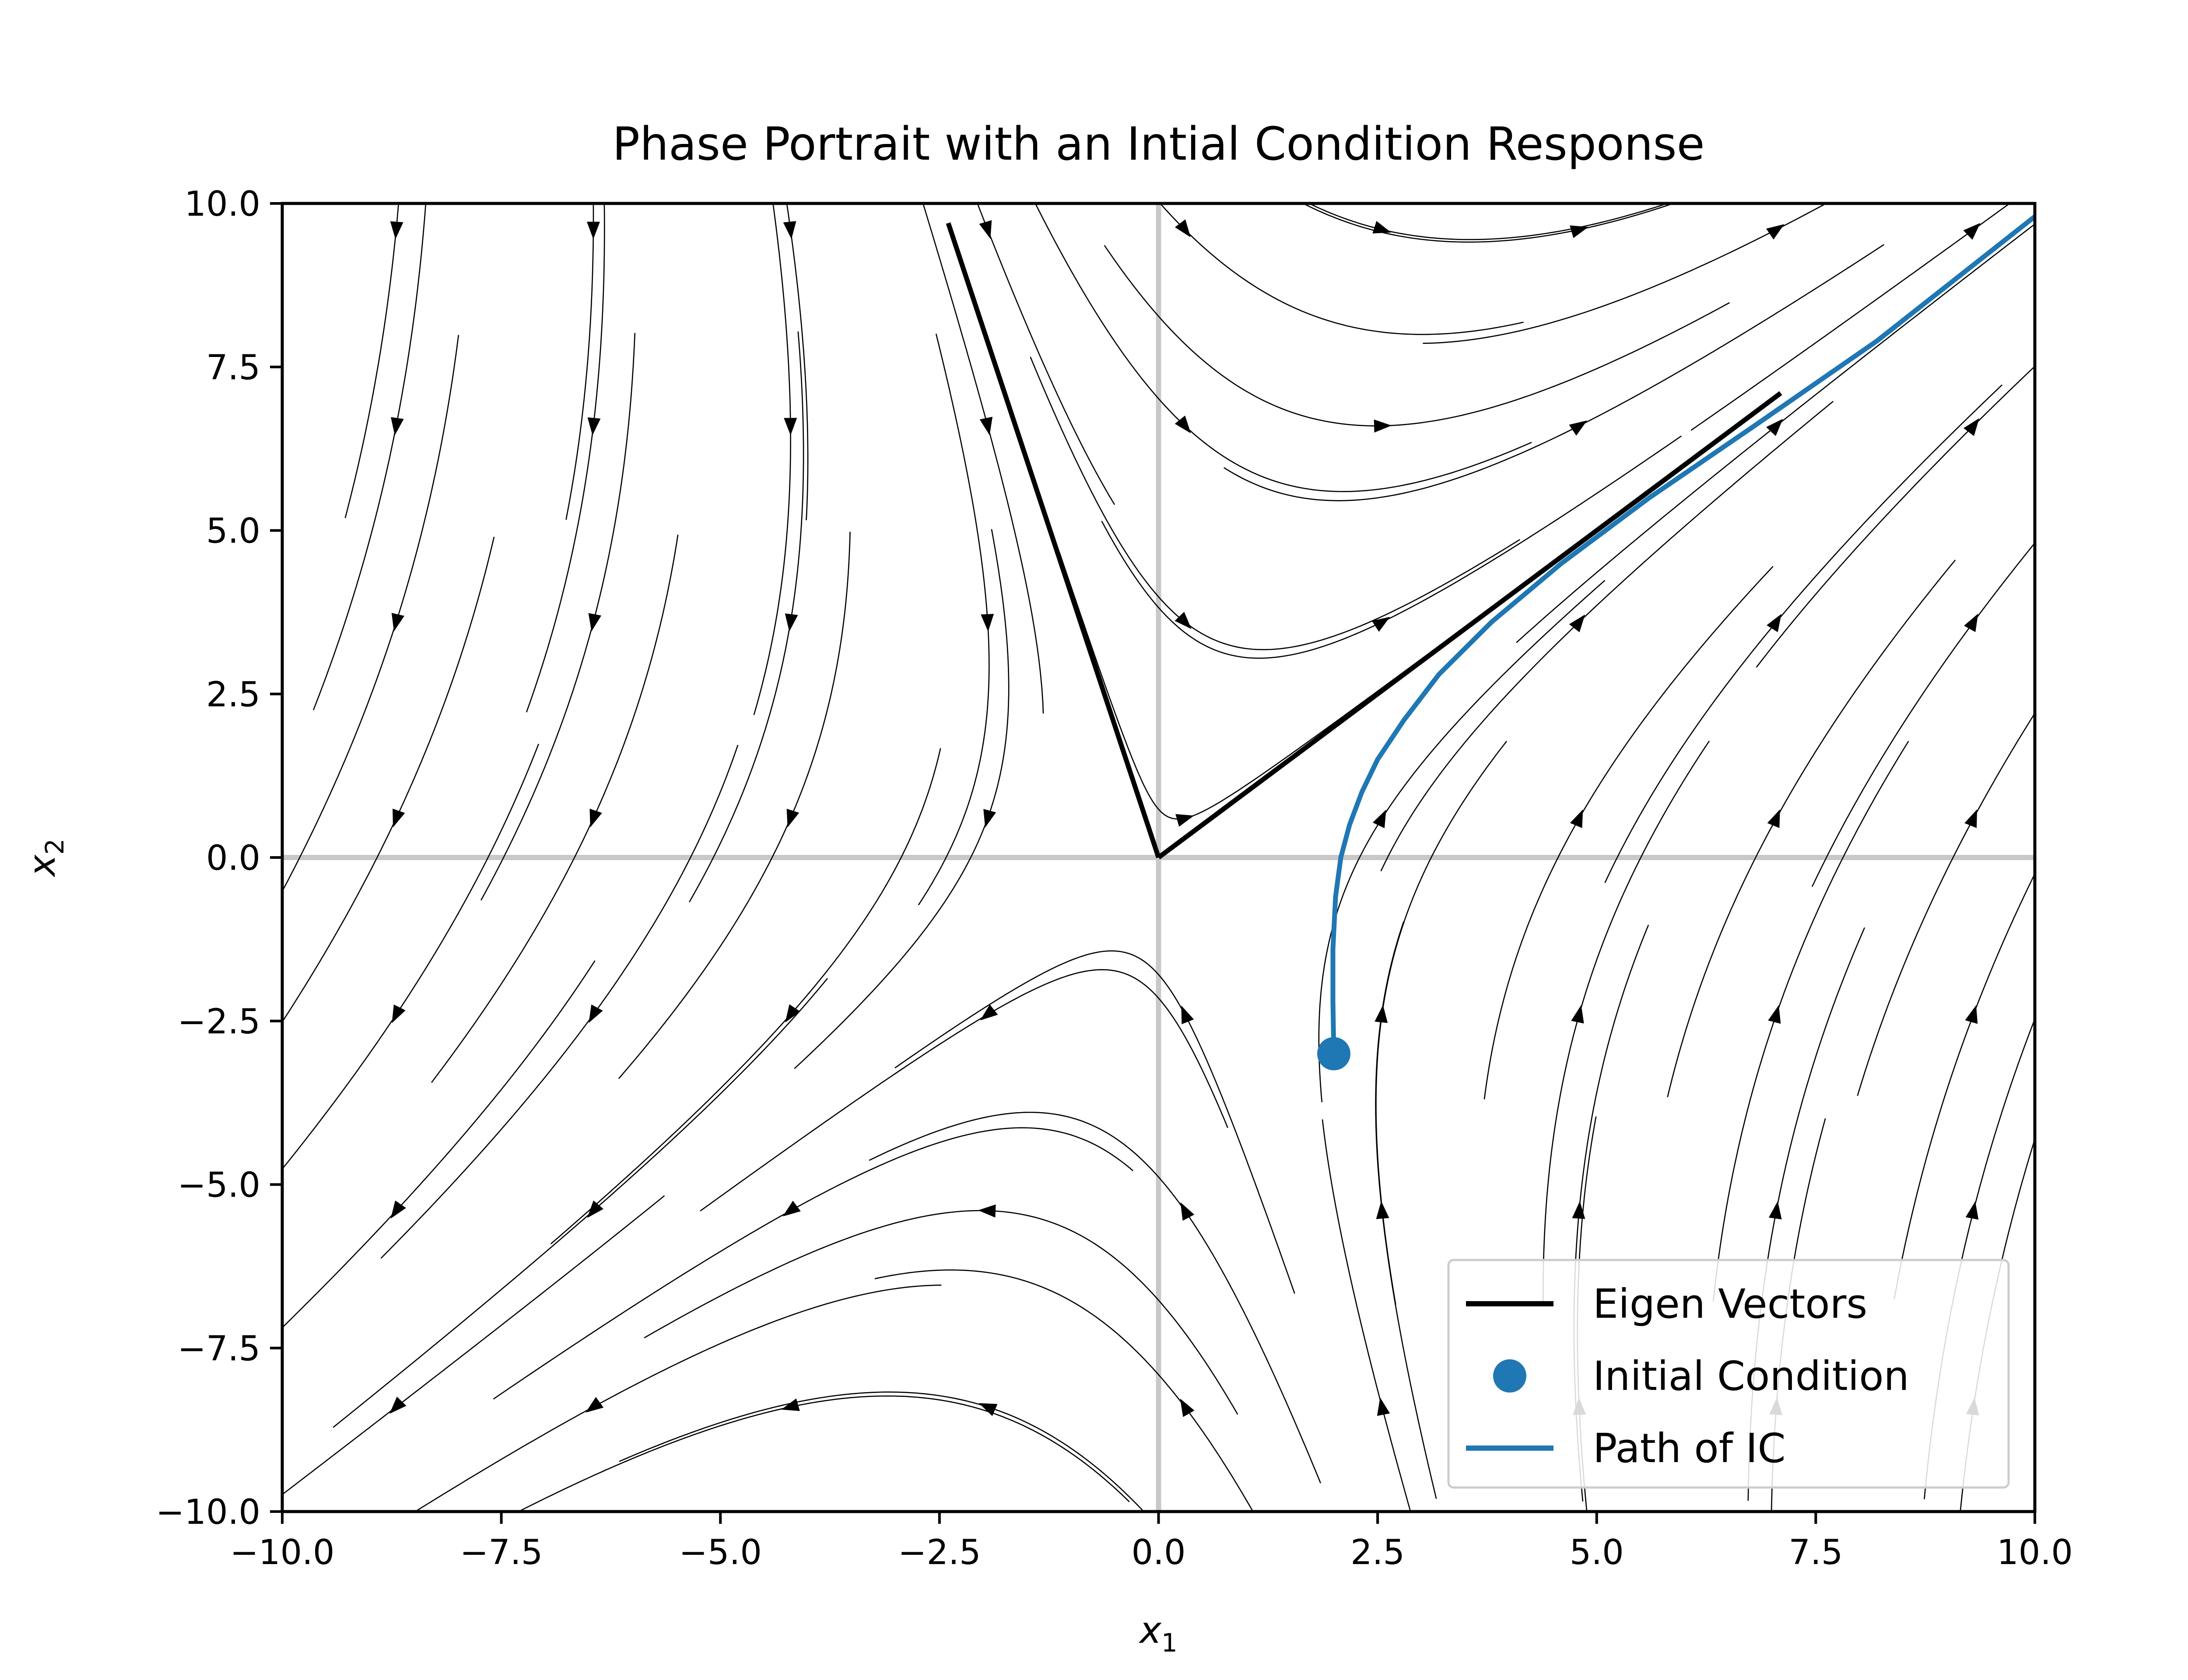 Image resolution: width=2188 pixels, height=1680 pixels. I want to click on y-tick-label: −7.5, so click(219, 1348).